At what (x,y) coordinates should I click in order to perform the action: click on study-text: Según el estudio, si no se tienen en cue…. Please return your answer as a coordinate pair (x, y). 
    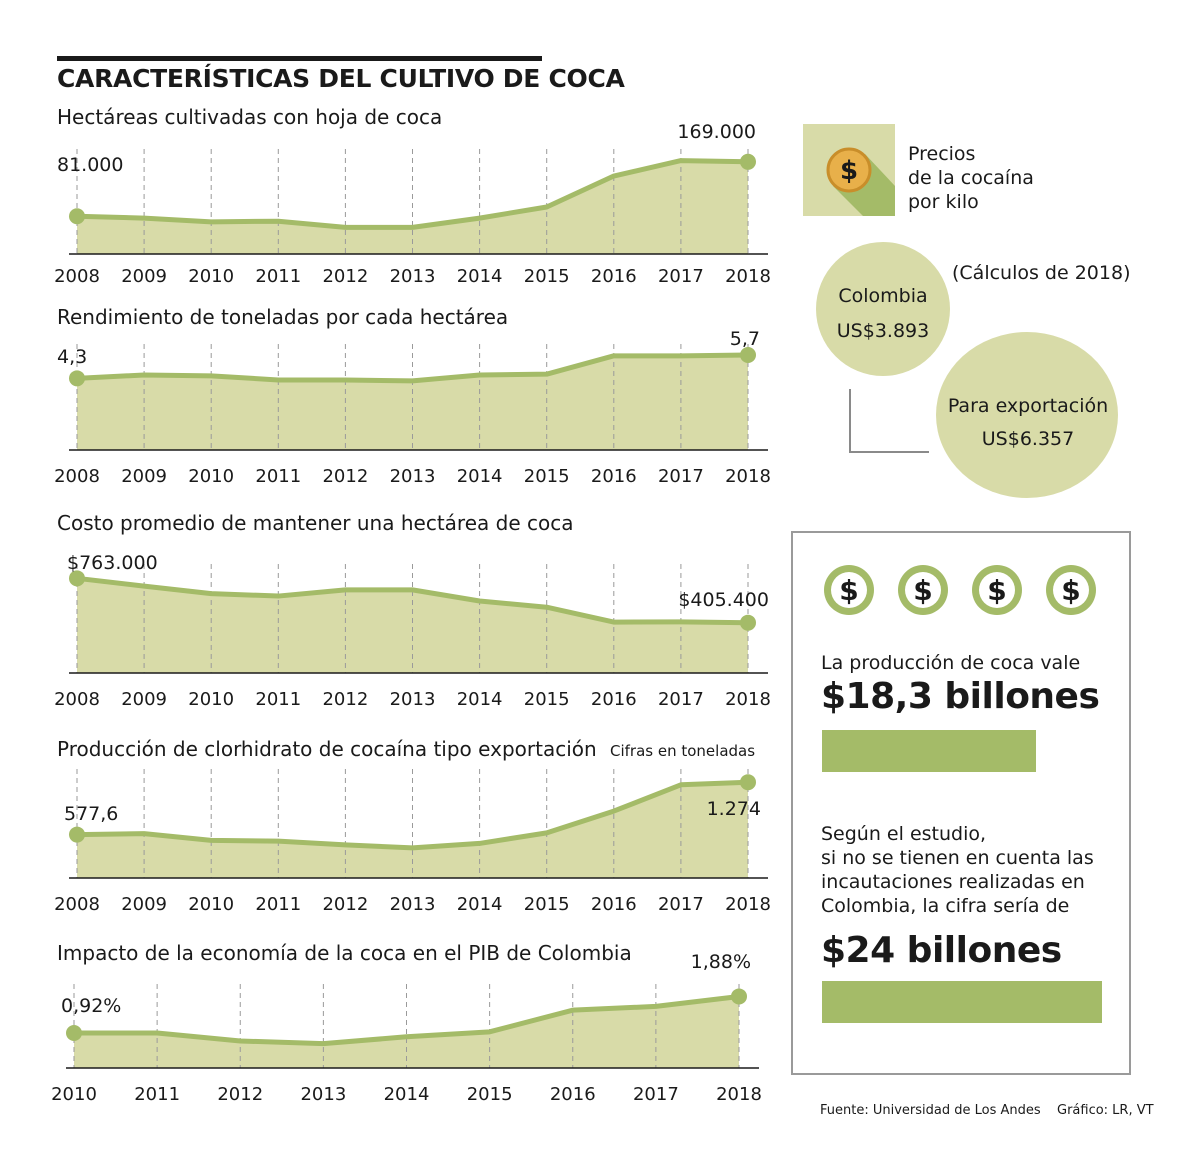
    Looking at the image, I should click on (971, 870).